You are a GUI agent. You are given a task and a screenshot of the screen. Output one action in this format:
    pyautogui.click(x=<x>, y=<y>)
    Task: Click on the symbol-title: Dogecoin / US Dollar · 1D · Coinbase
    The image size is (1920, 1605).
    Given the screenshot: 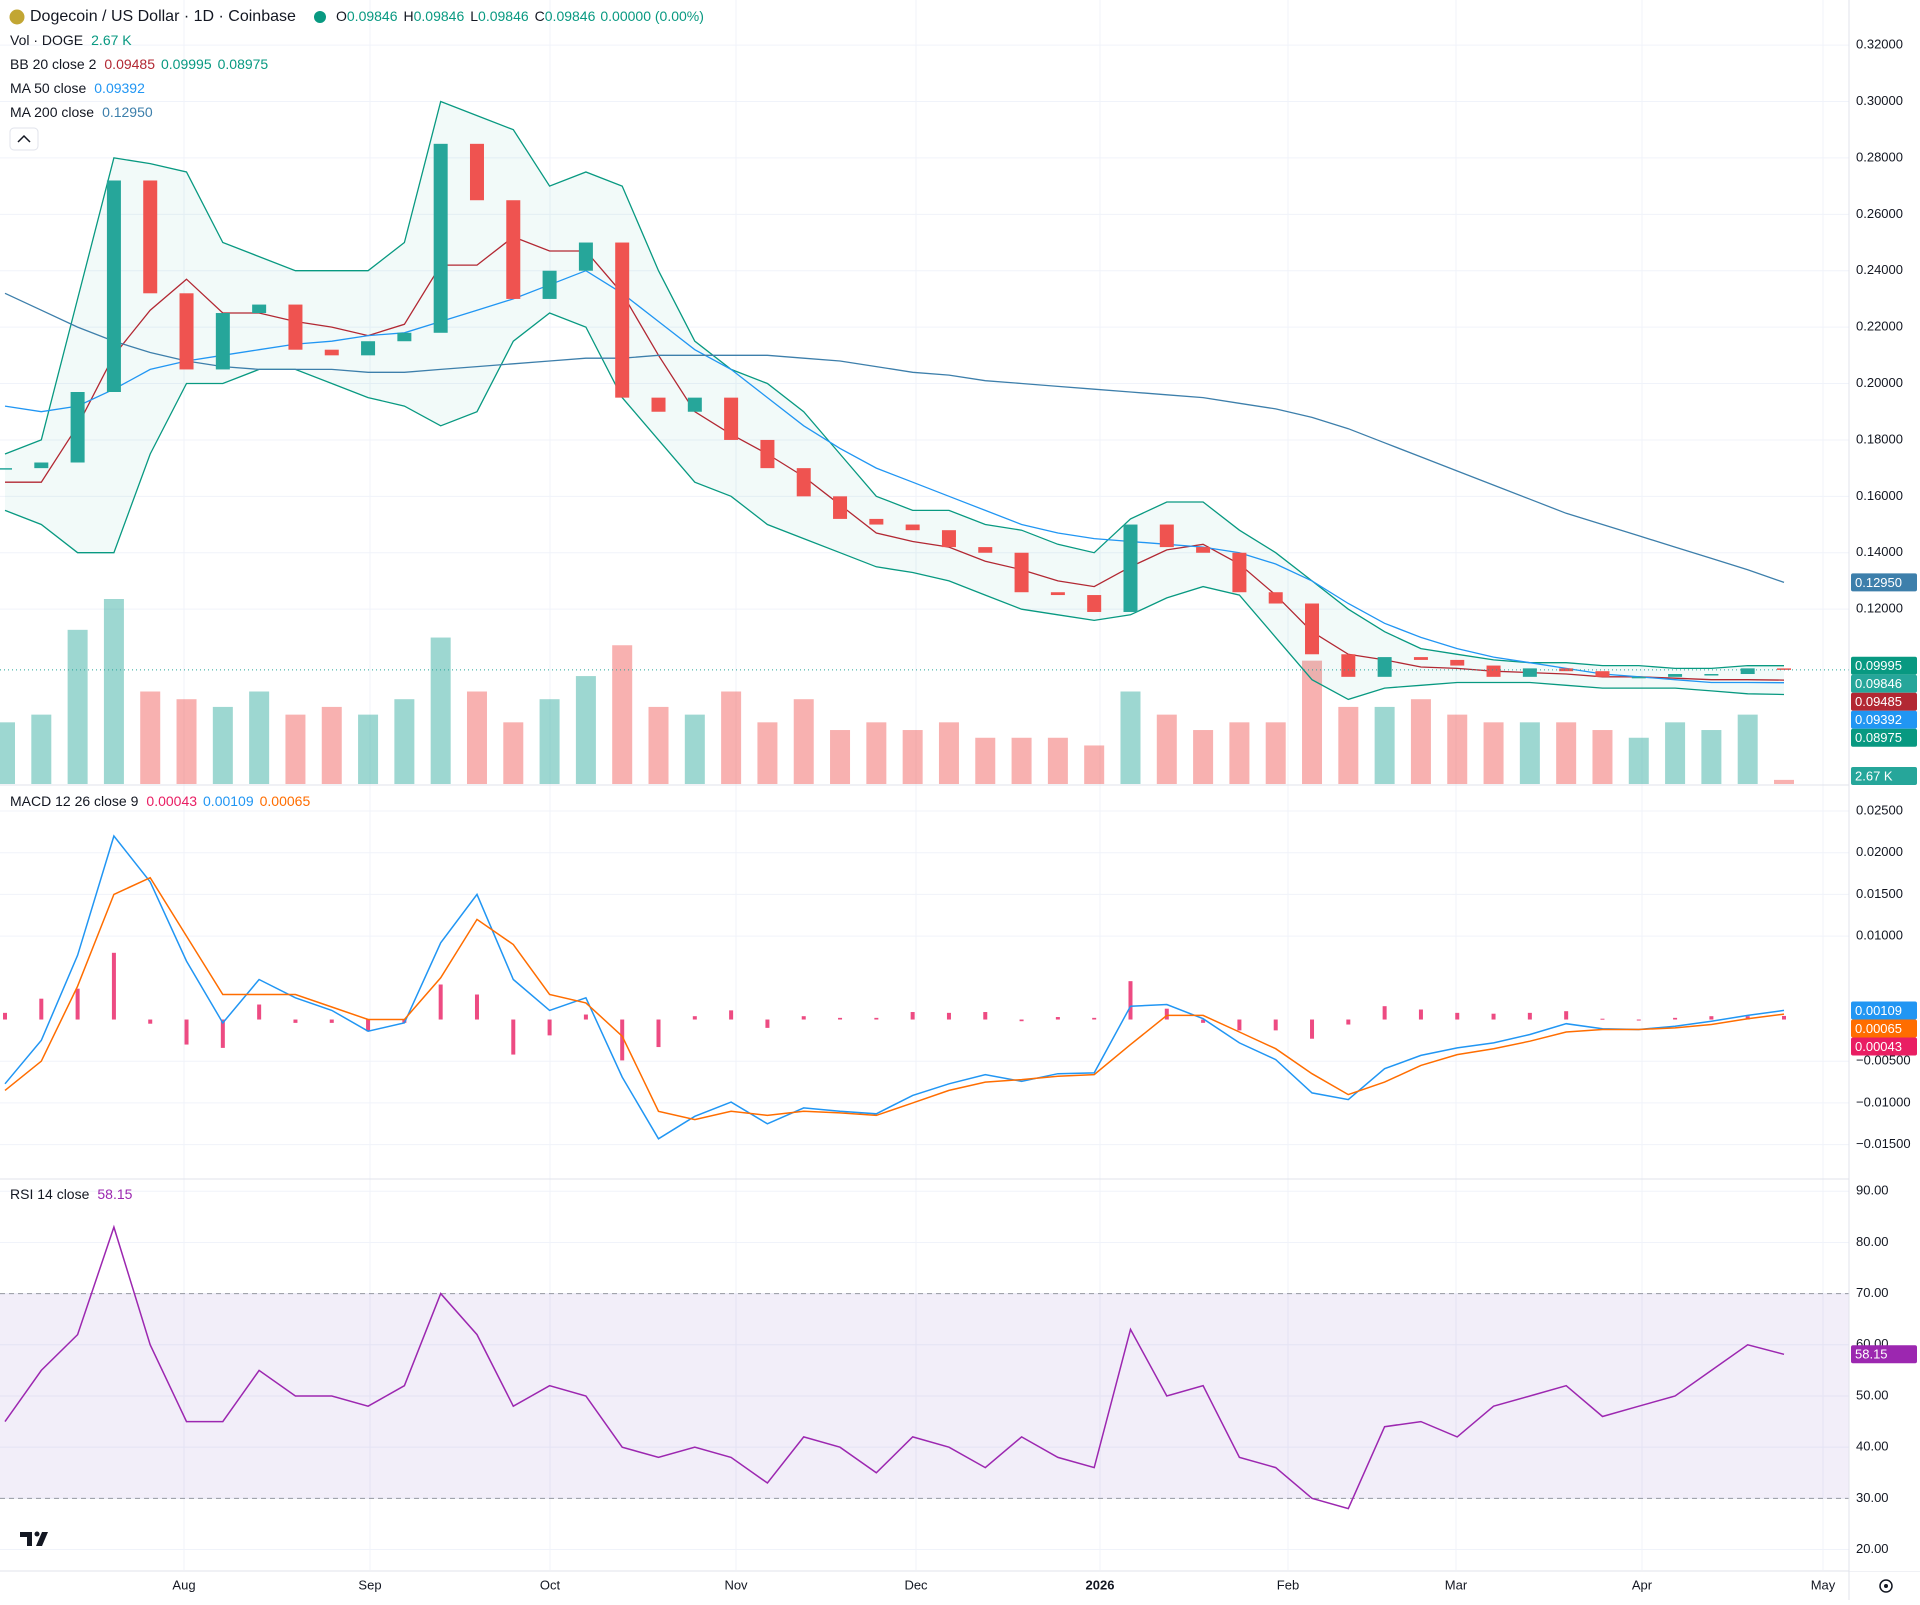 What is the action you would take?
    pyautogui.click(x=163, y=16)
    